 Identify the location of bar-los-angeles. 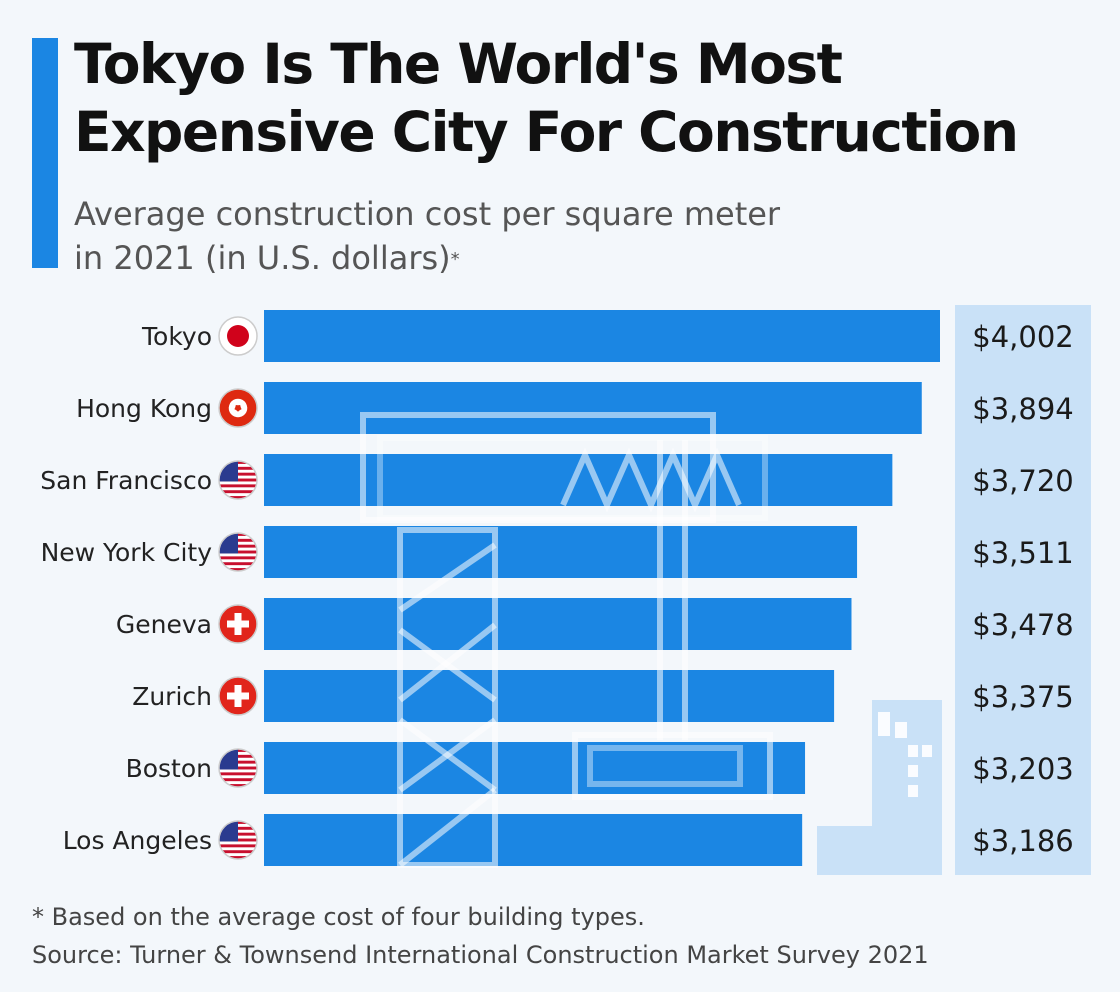
(533, 840).